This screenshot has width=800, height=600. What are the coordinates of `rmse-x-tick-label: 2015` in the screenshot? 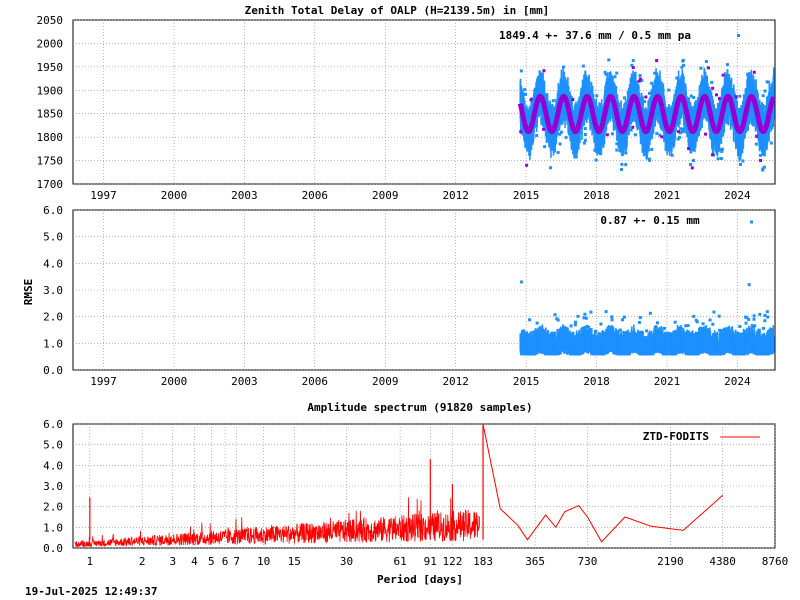 It's located at (526, 381).